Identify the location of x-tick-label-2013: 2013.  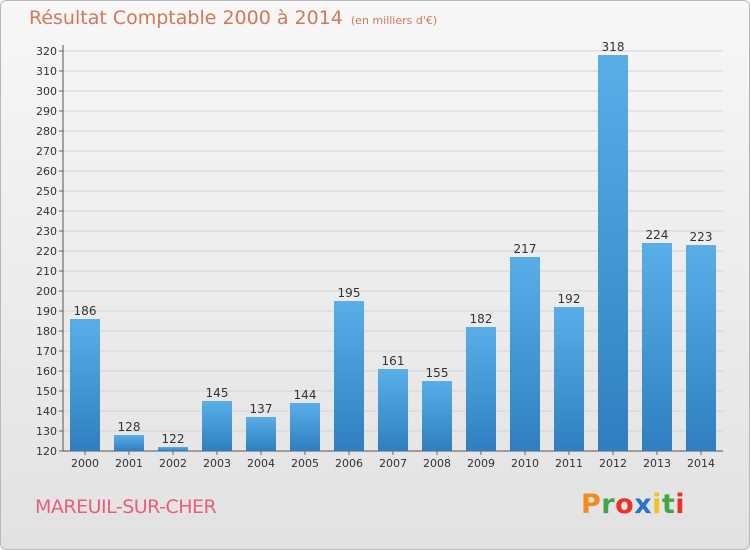
(657, 463).